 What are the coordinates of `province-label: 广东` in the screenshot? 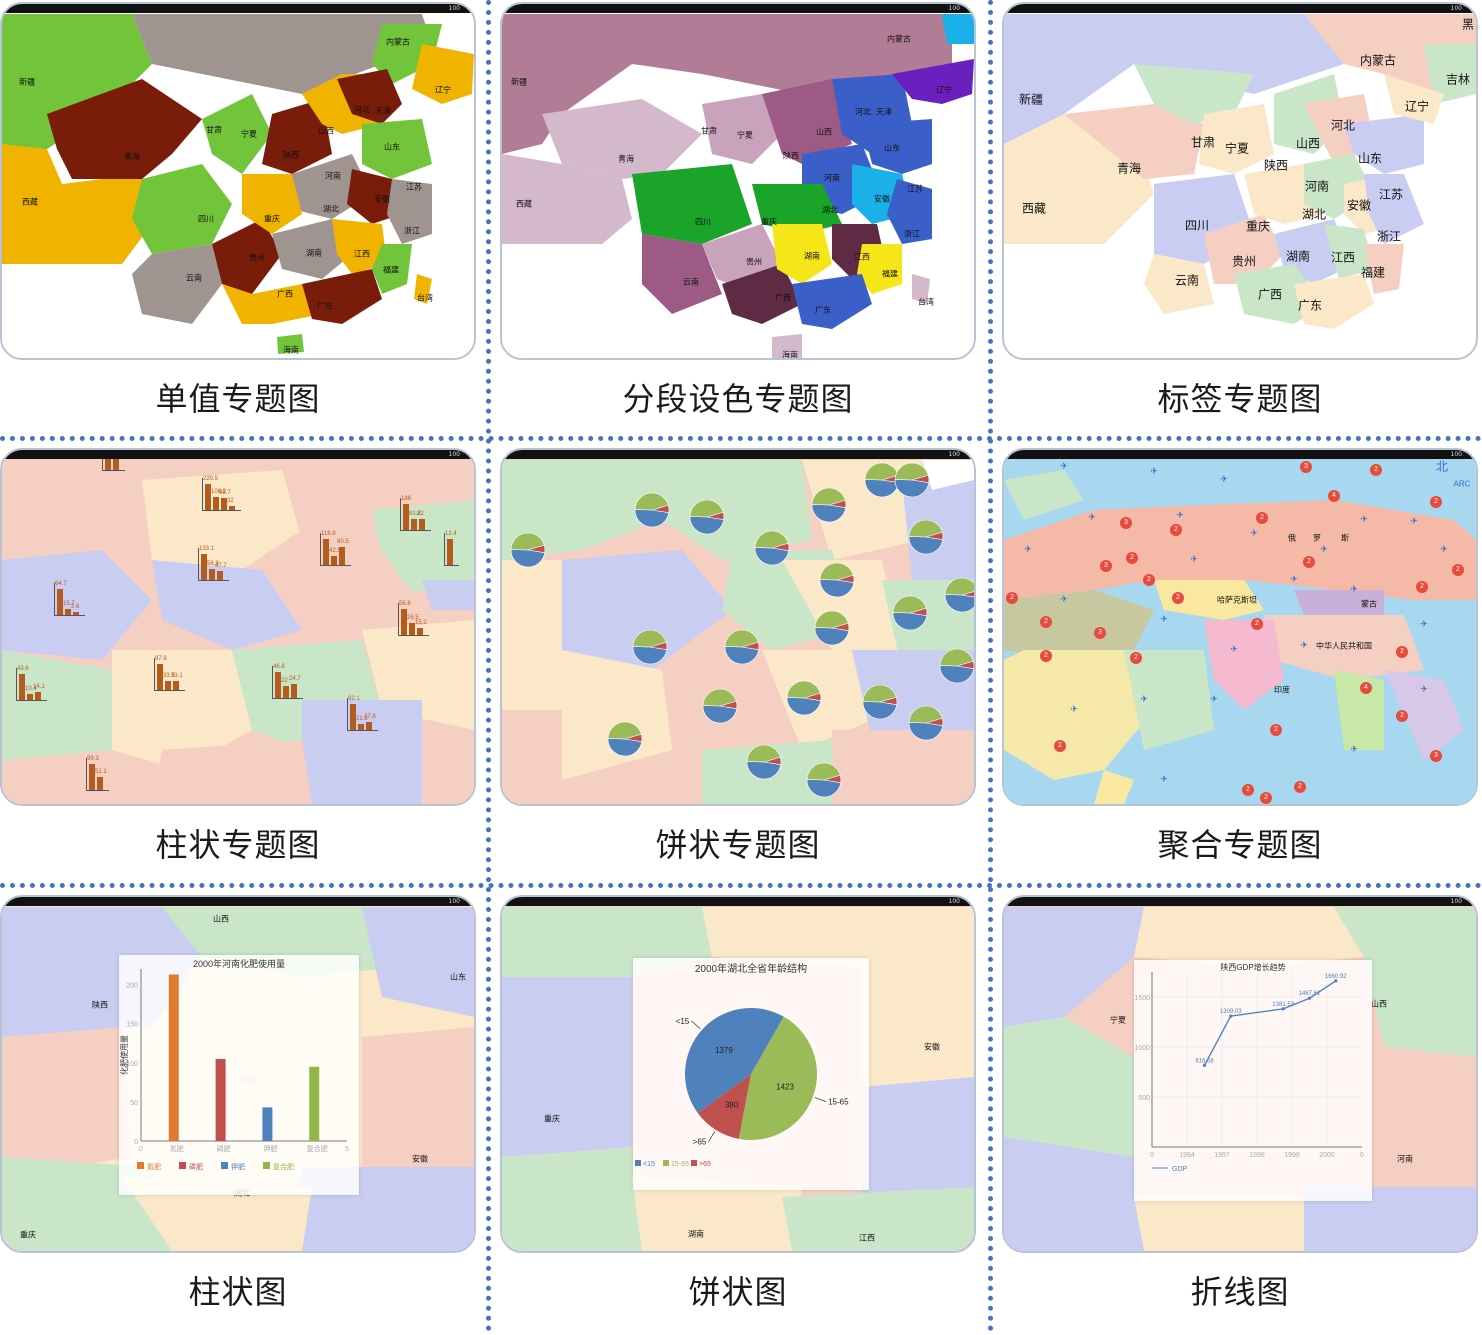 It's located at (823, 310).